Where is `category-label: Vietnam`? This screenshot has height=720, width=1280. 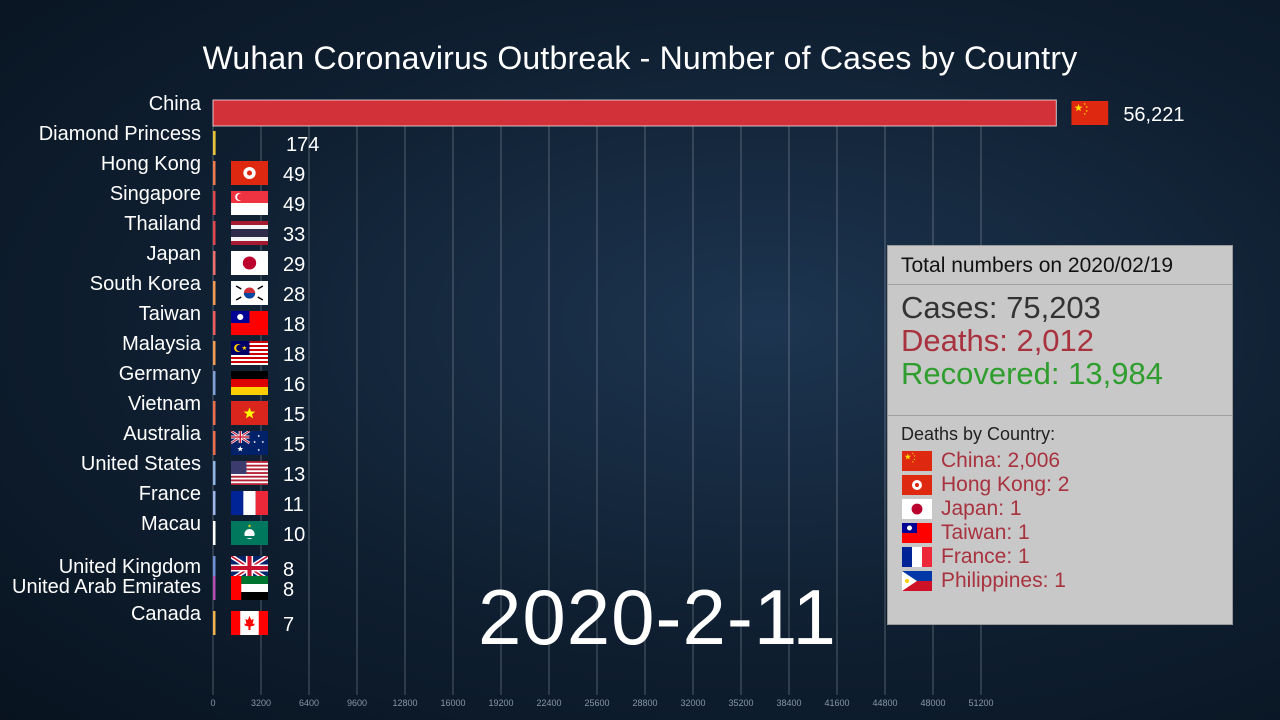
category-label: Vietnam is located at coordinates (164, 404).